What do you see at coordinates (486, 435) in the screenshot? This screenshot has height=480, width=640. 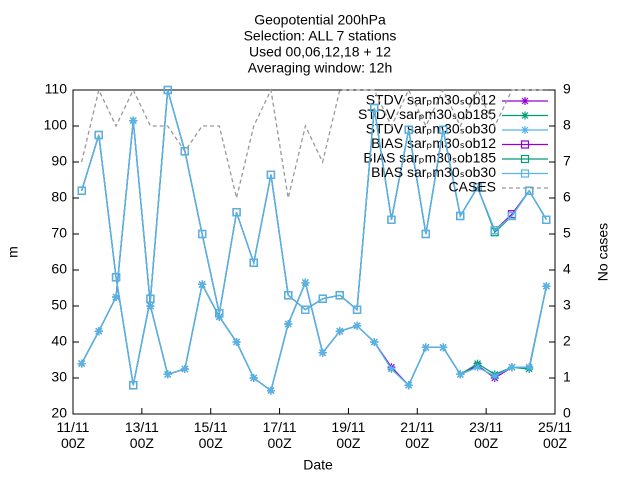 I see `x-tick-label: 23/11 00Z` at bounding box center [486, 435].